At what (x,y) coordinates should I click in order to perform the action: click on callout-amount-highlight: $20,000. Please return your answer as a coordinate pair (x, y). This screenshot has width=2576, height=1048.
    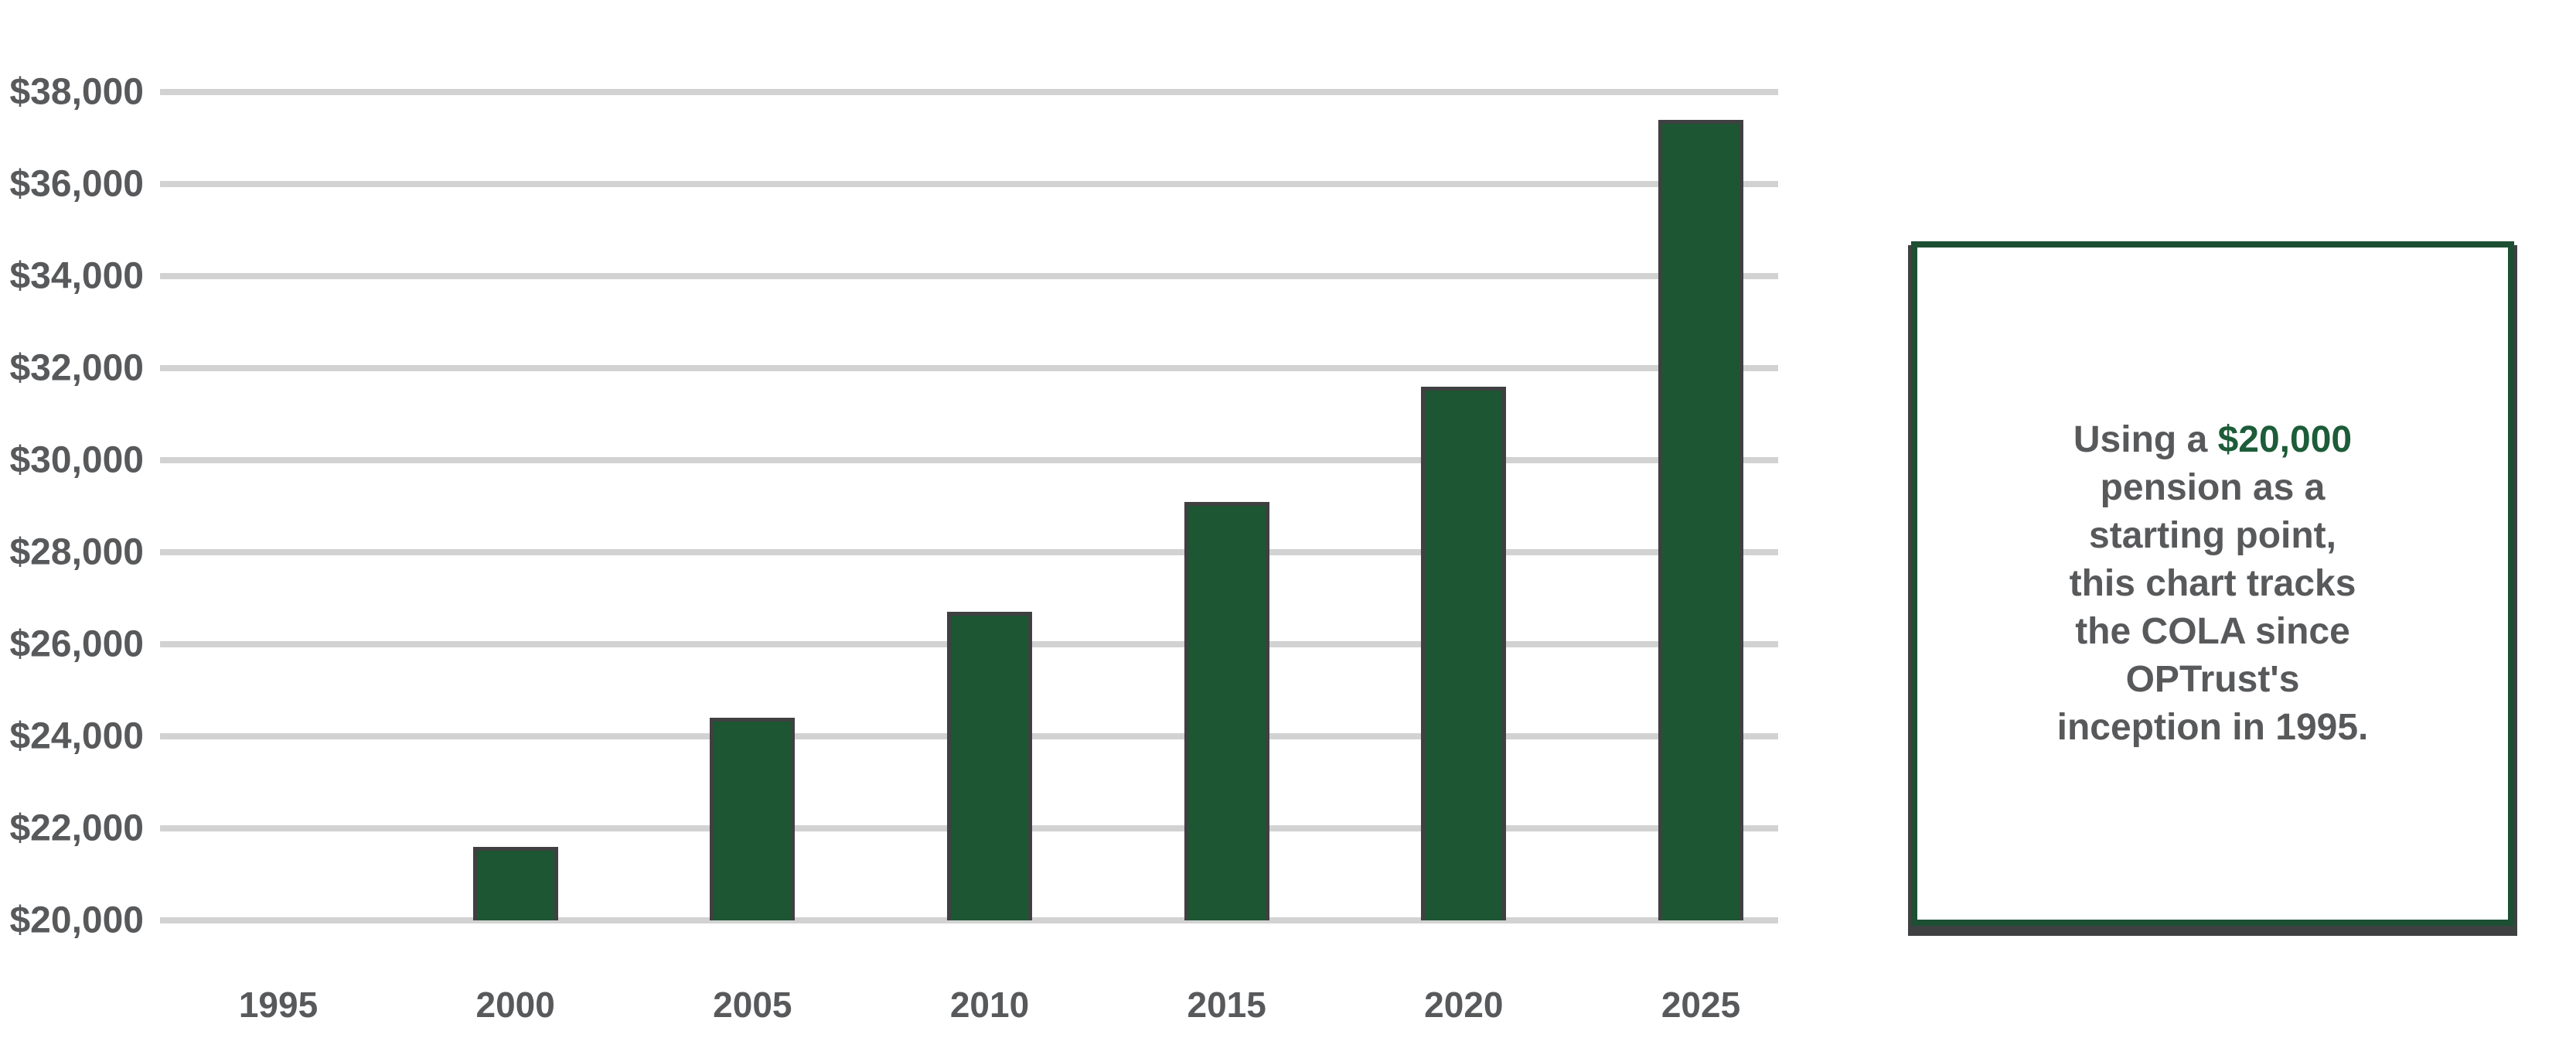
    Looking at the image, I should click on (2285, 439).